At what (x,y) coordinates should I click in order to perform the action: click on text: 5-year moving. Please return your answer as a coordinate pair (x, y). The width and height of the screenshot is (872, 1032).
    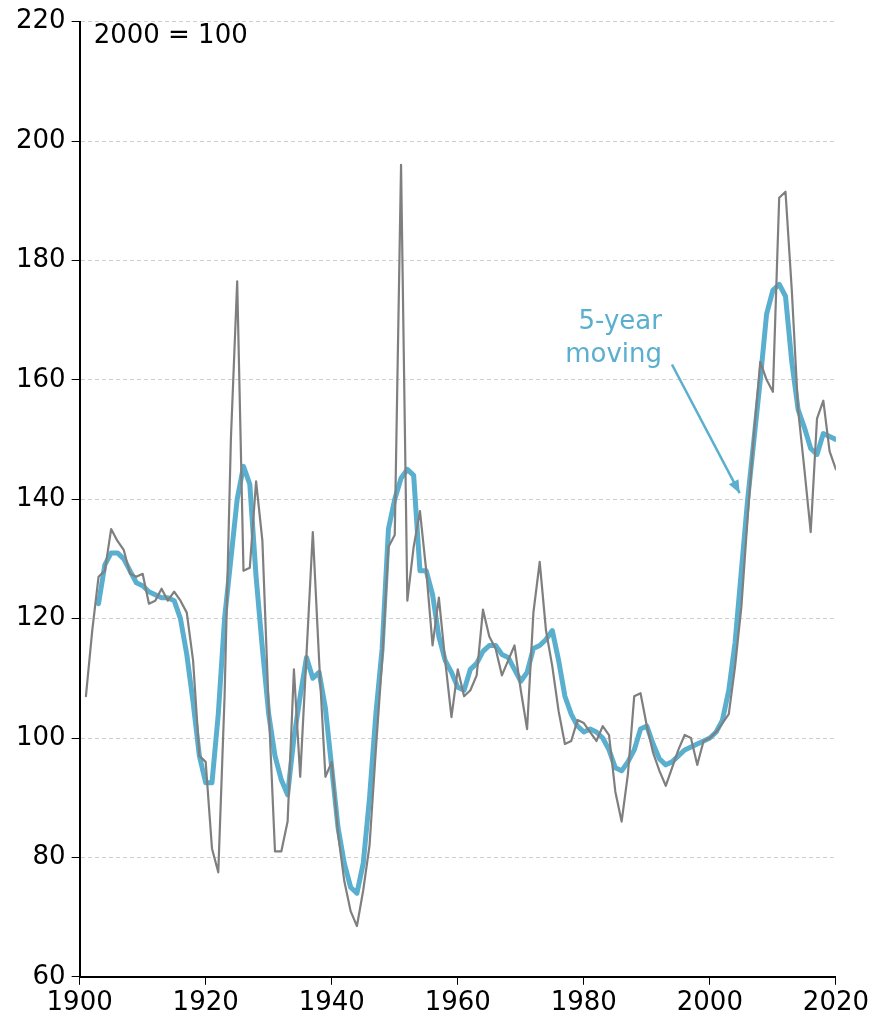
    Looking at the image, I should click on (614, 337).